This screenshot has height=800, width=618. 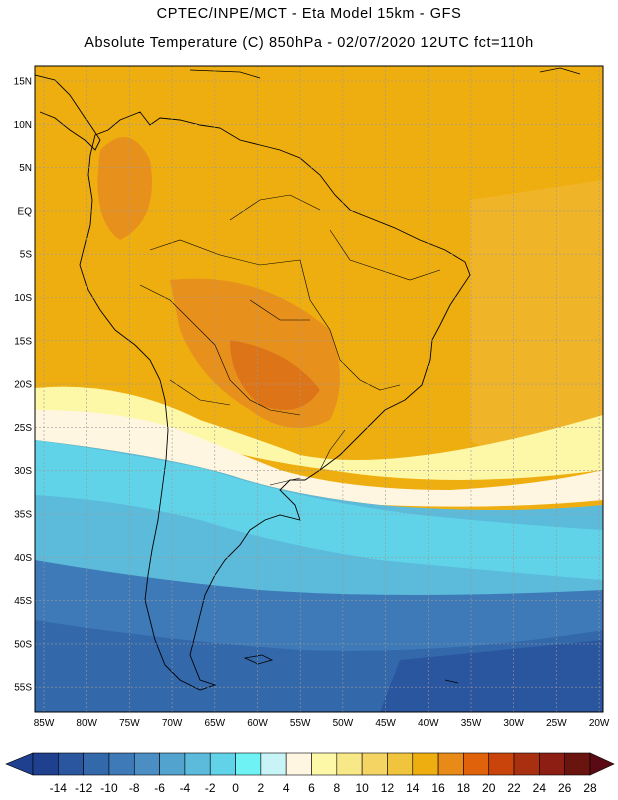 I want to click on lat-label: 20S, so click(x=23, y=385).